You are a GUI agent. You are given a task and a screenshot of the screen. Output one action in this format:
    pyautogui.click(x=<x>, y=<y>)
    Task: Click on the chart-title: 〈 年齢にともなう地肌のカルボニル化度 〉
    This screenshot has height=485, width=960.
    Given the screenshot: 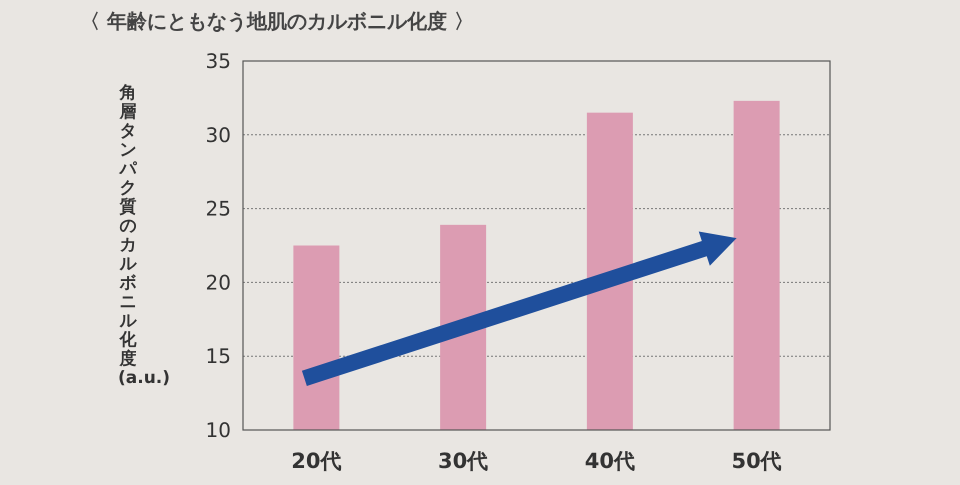 What is the action you would take?
    pyautogui.click(x=277, y=21)
    